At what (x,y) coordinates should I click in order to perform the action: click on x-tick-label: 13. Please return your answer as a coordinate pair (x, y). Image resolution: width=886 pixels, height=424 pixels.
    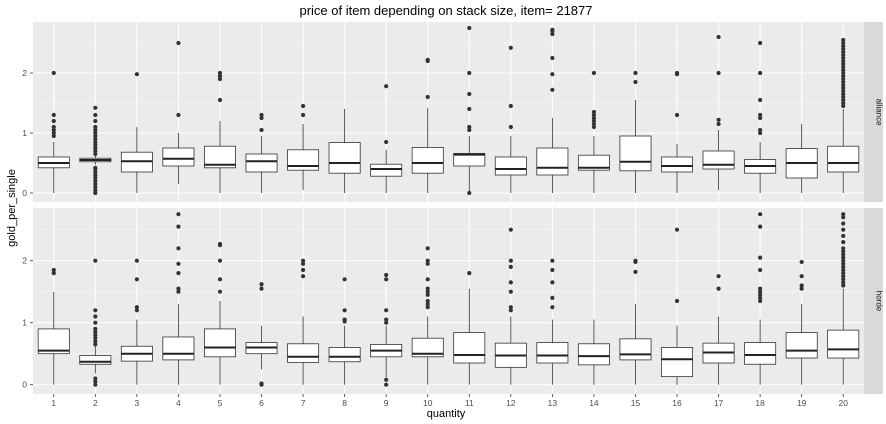
    Looking at the image, I should click on (553, 403).